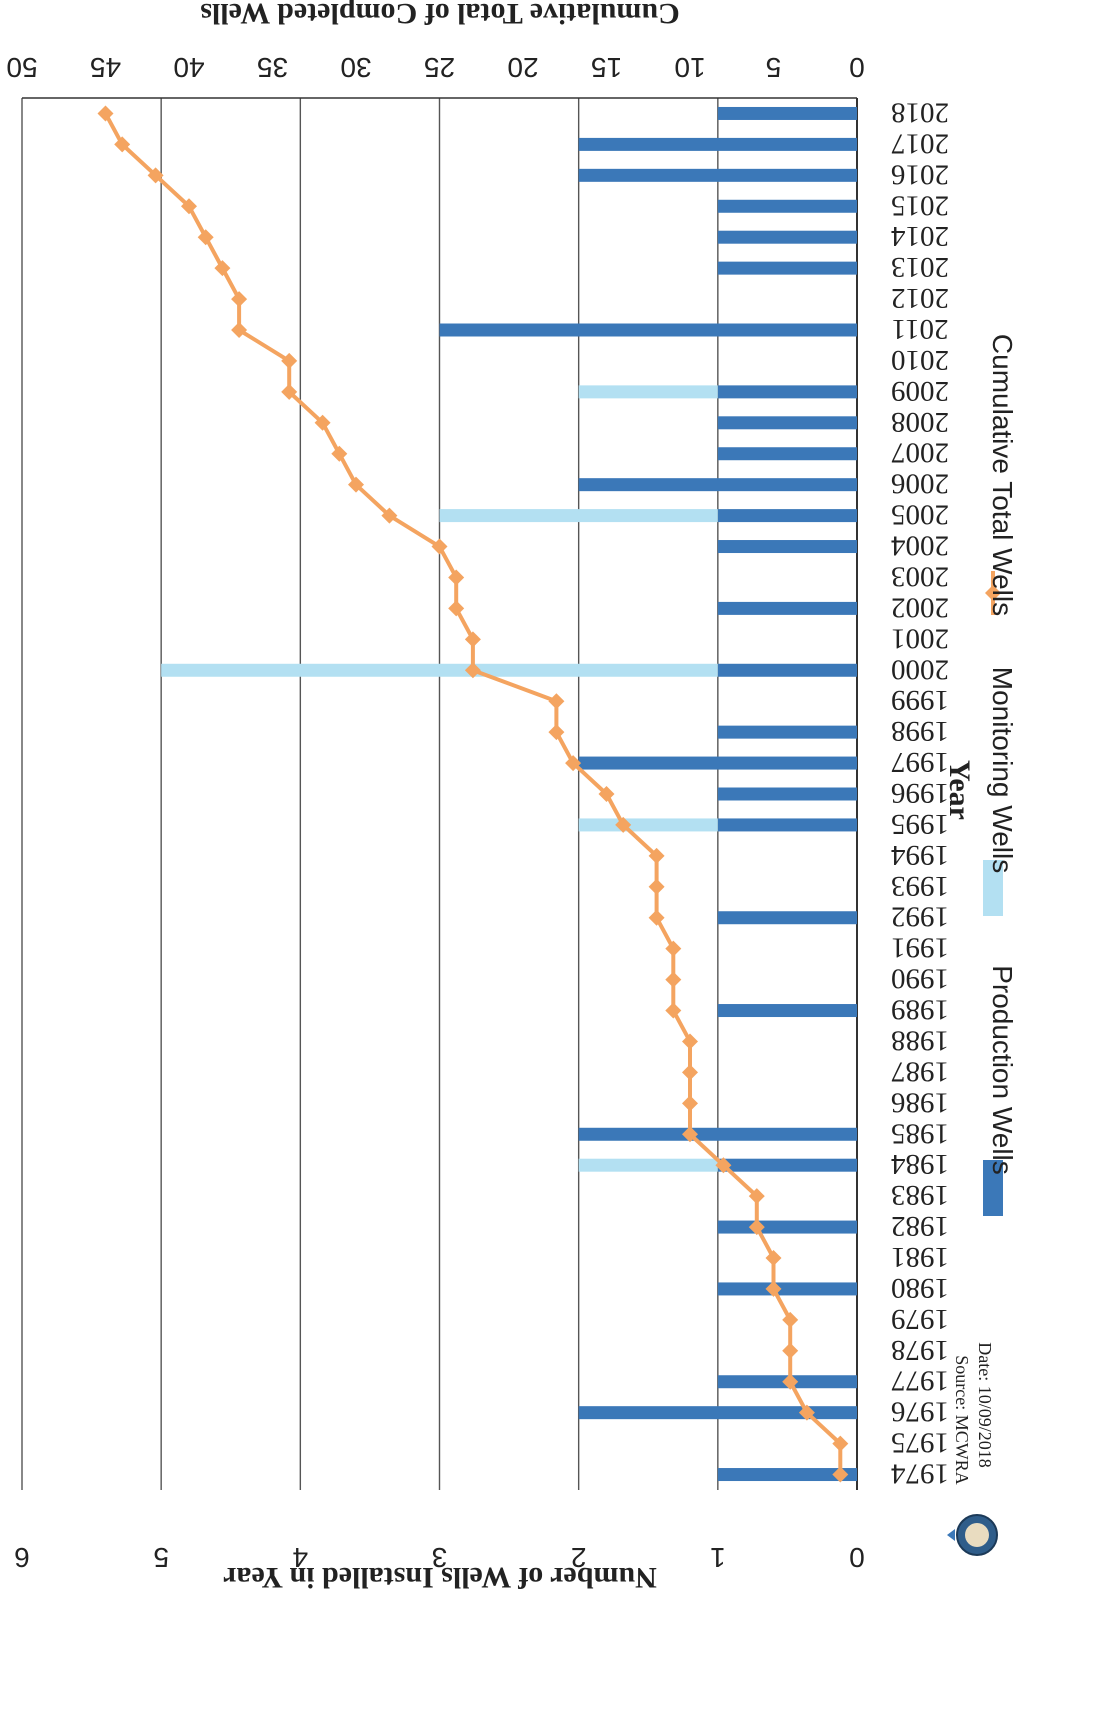 This screenshot has height=1720, width=1117. Describe the element at coordinates (787, 206) in the screenshot. I see `production-bar-2015` at that location.